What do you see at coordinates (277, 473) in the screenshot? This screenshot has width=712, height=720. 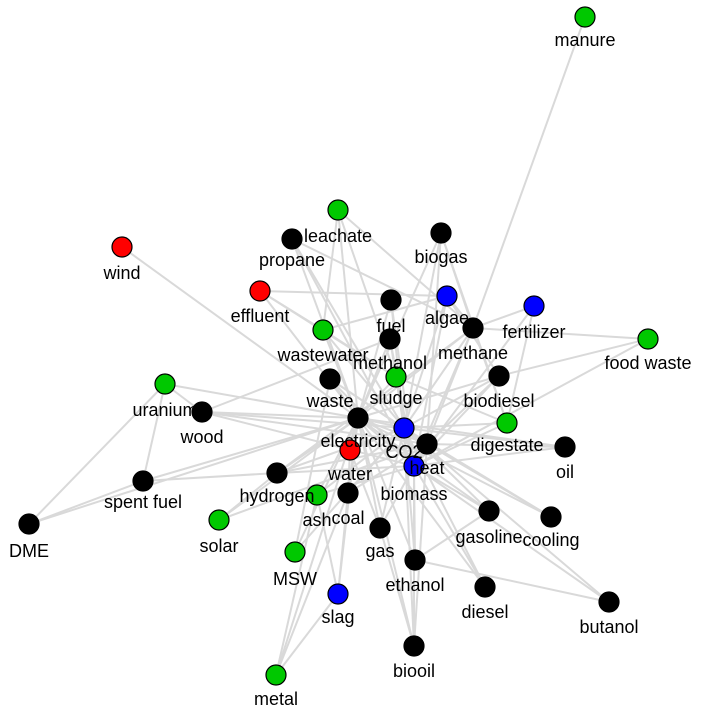 I see `node-hydrogen` at bounding box center [277, 473].